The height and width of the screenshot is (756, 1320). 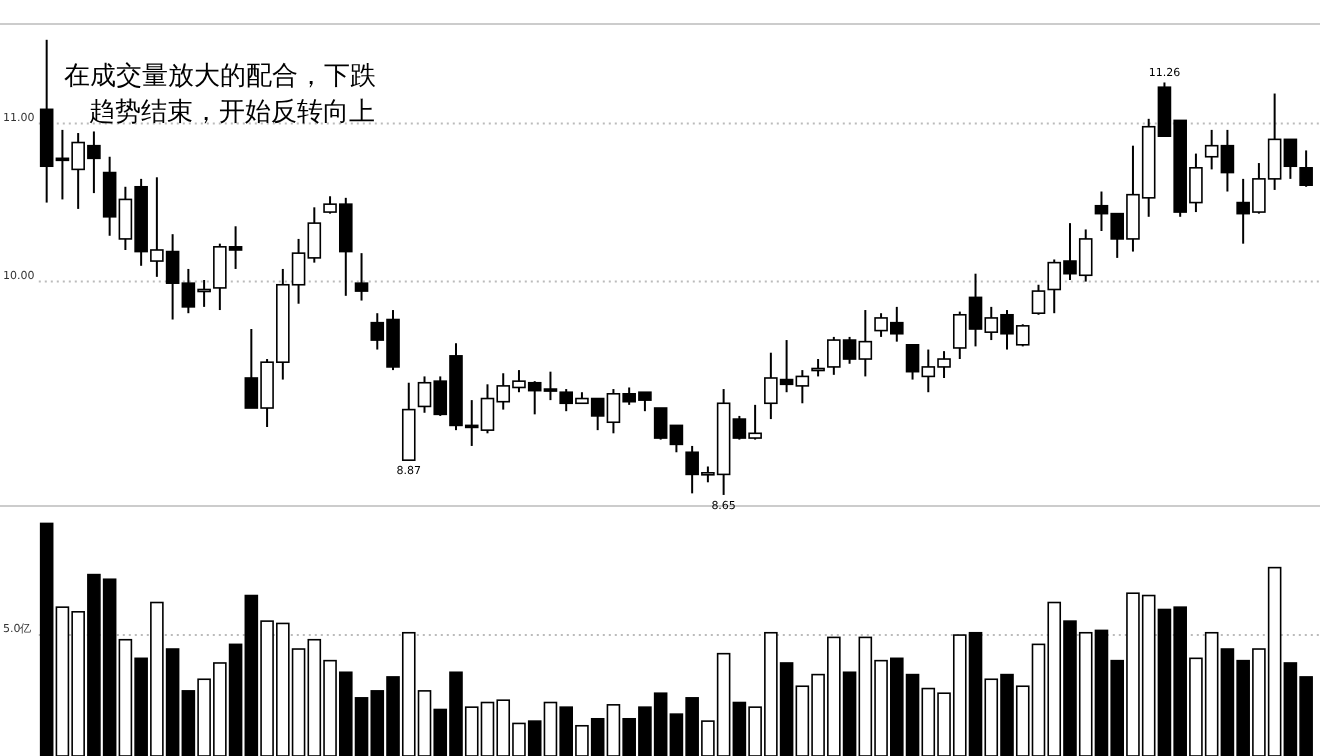 What do you see at coordinates (220, 76) in the screenshot?
I see `annotation: 在成交量放大的配合，下跌` at bounding box center [220, 76].